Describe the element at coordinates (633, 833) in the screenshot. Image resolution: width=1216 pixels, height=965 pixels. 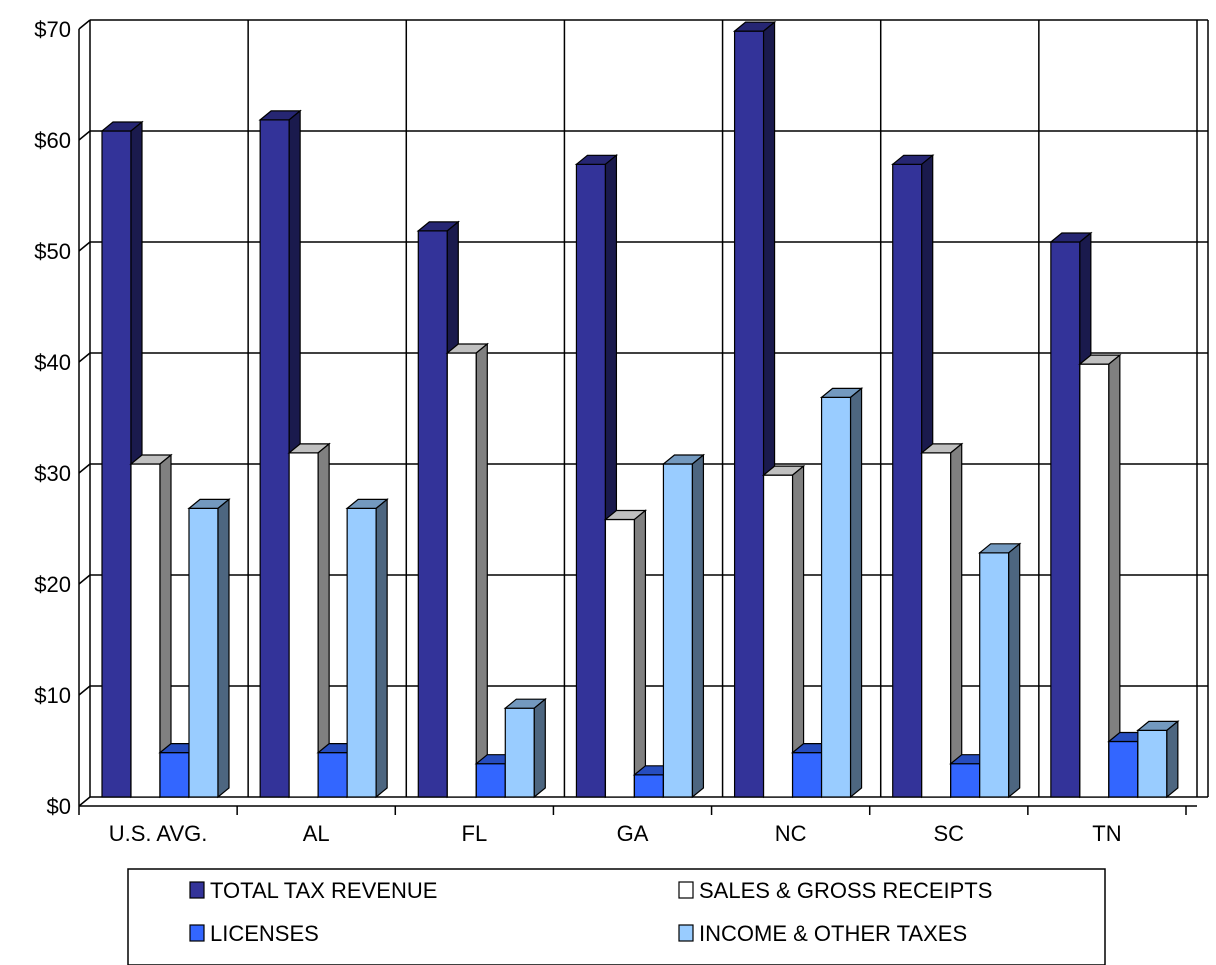
I see `x-tick-label: GA` at that location.